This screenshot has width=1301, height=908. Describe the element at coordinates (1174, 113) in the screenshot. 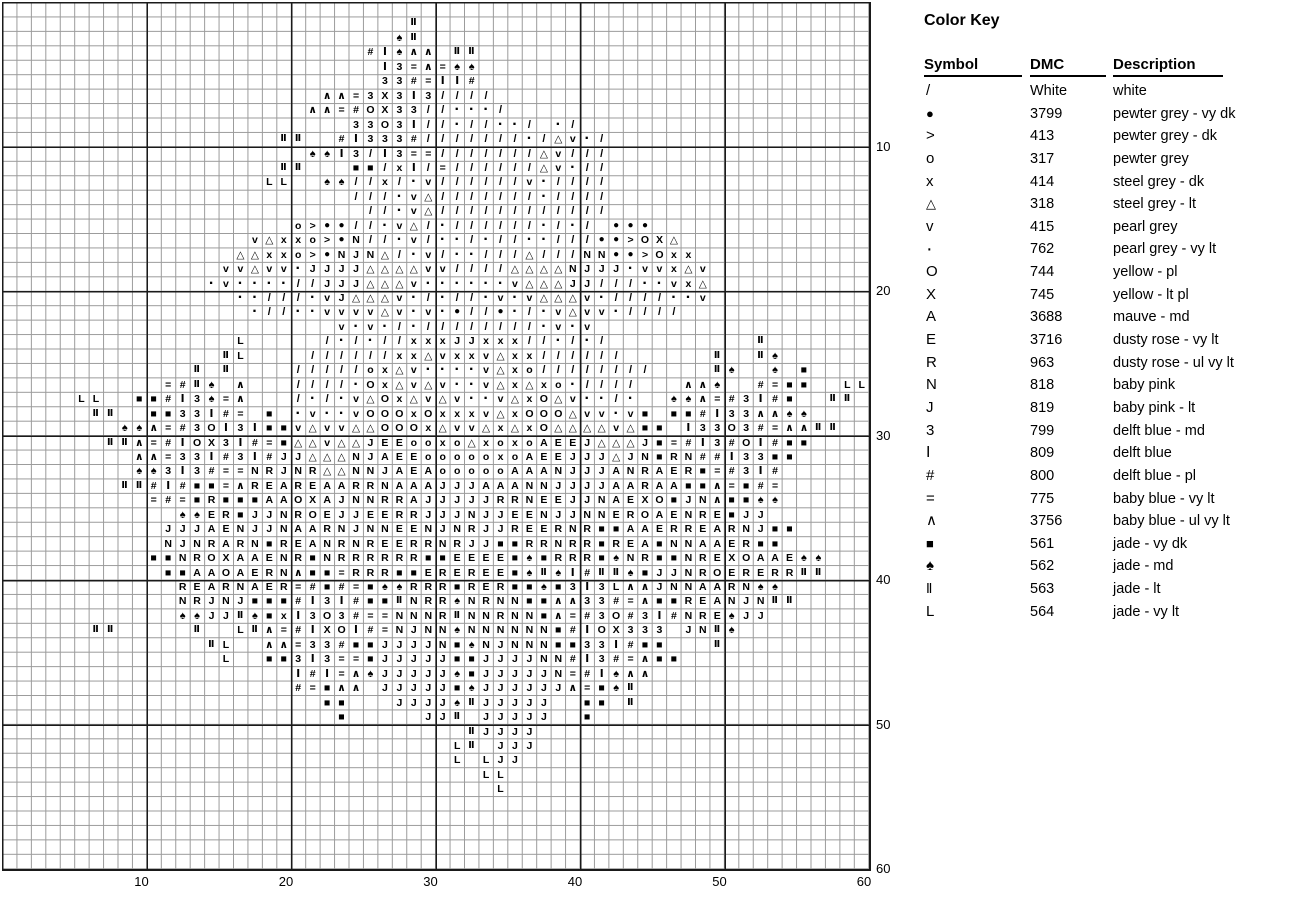

I see `key-description: pewter grey - vy dk` at that location.